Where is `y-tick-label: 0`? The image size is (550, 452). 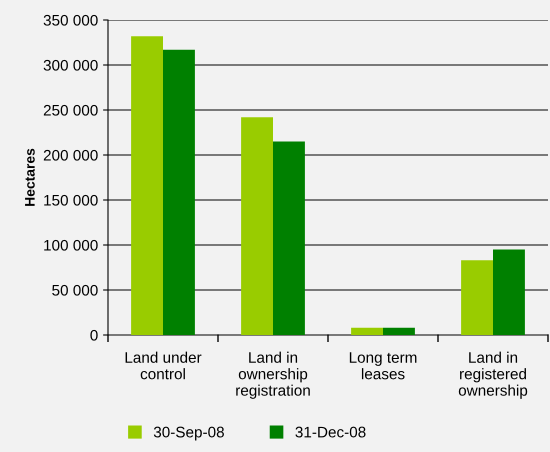
y-tick-label: 0 is located at coordinates (94, 335).